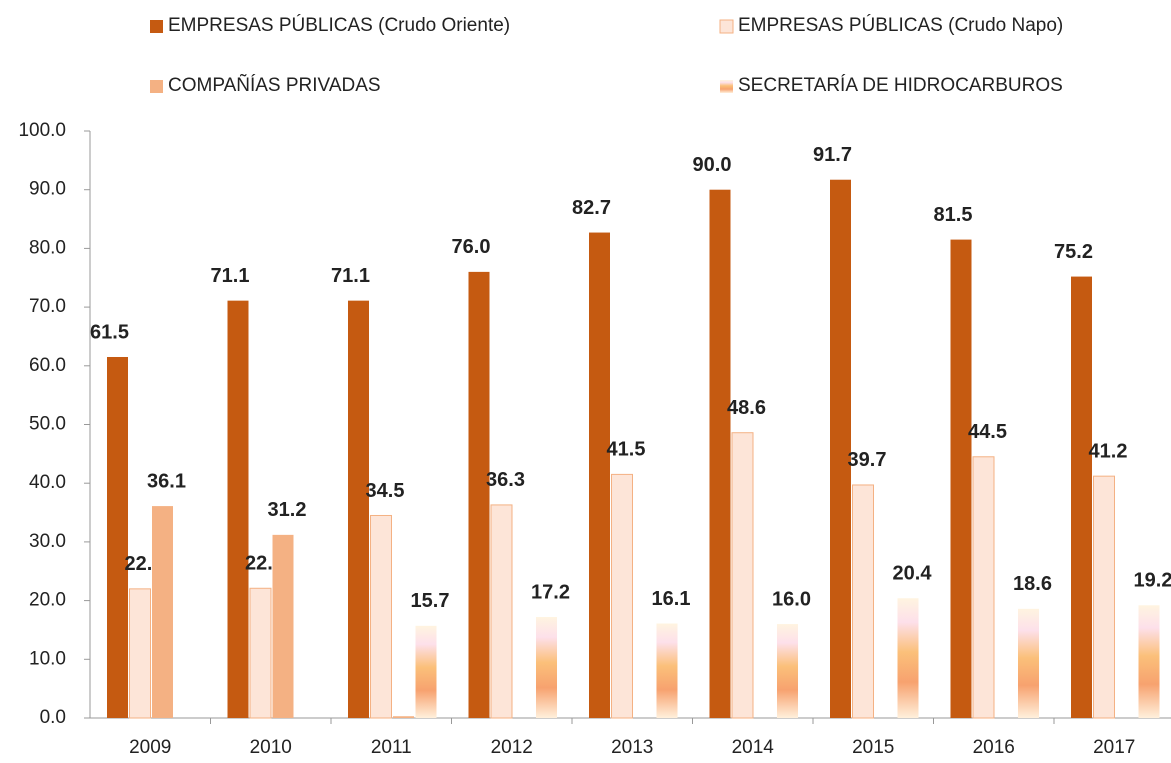 Image resolution: width=1171 pixels, height=763 pixels. I want to click on data-label: 61.5, so click(109, 332).